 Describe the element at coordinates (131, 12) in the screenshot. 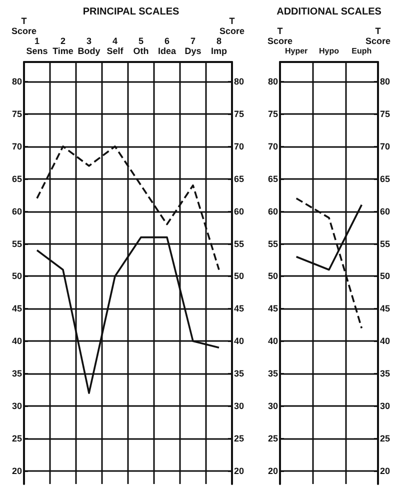

I see `chart-title: PRINCIPAL SCALES` at that location.